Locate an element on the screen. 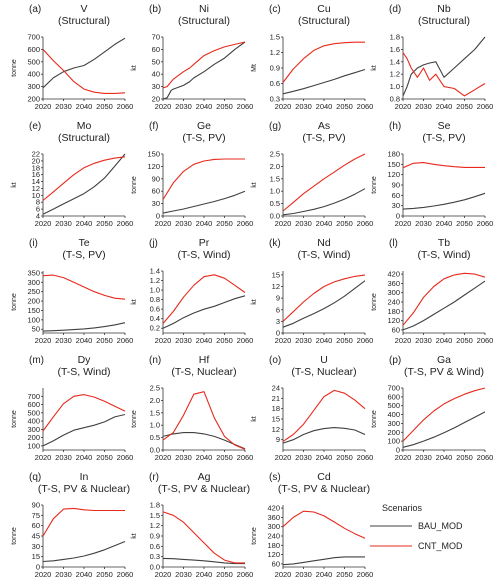 The height and width of the screenshot is (581, 500). panel-title-category: (T-S, Wind) is located at coordinates (443, 255).